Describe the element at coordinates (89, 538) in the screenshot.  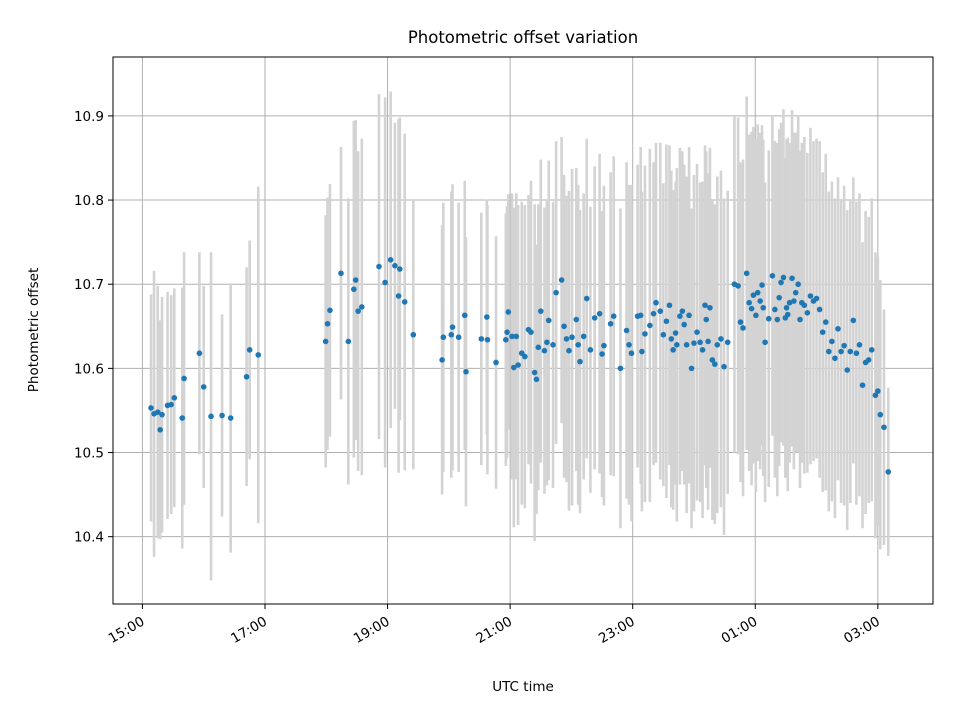
I see `y-tick-label: 10.4` at that location.